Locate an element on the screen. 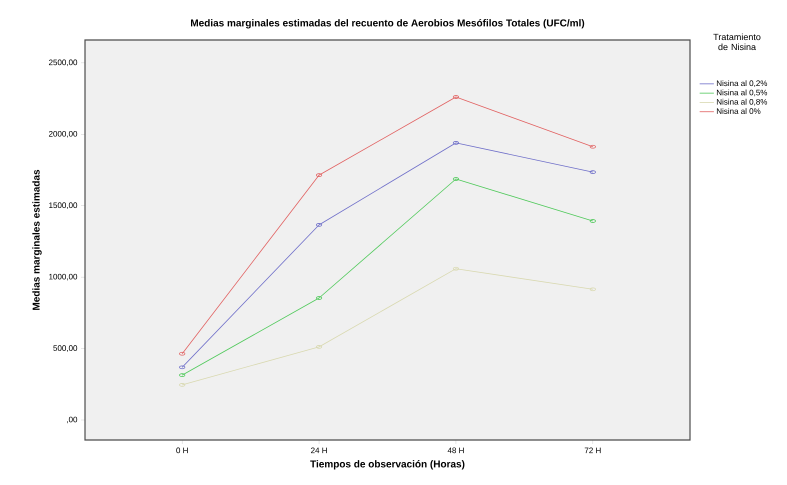 This screenshot has height=485, width=787. legend-label: Nisina al 0,5% is located at coordinates (742, 92).